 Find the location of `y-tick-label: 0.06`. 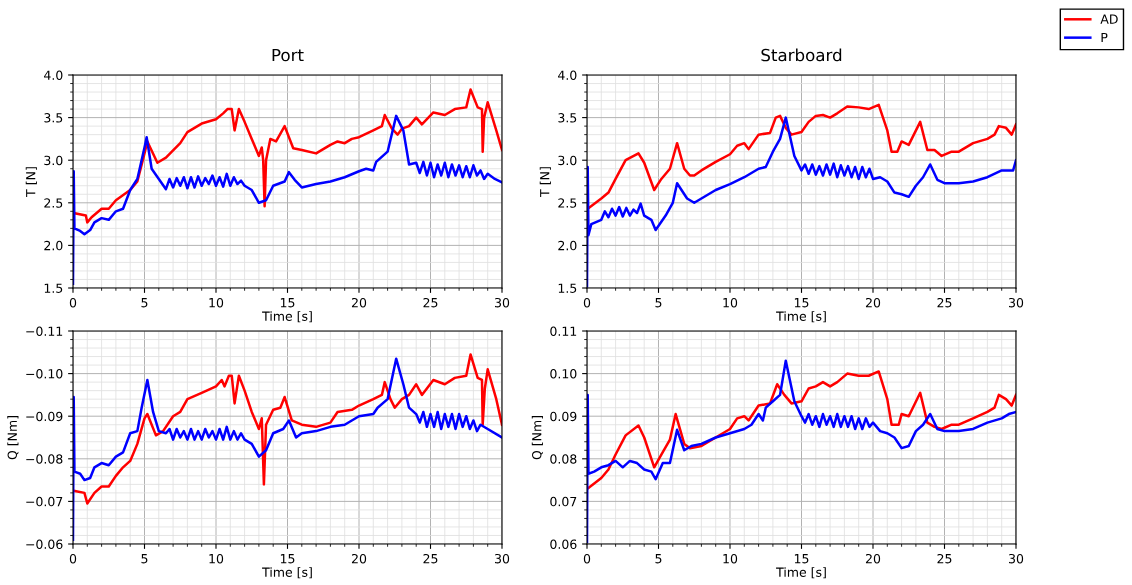

y-tick-label: 0.06 is located at coordinates (563, 544).